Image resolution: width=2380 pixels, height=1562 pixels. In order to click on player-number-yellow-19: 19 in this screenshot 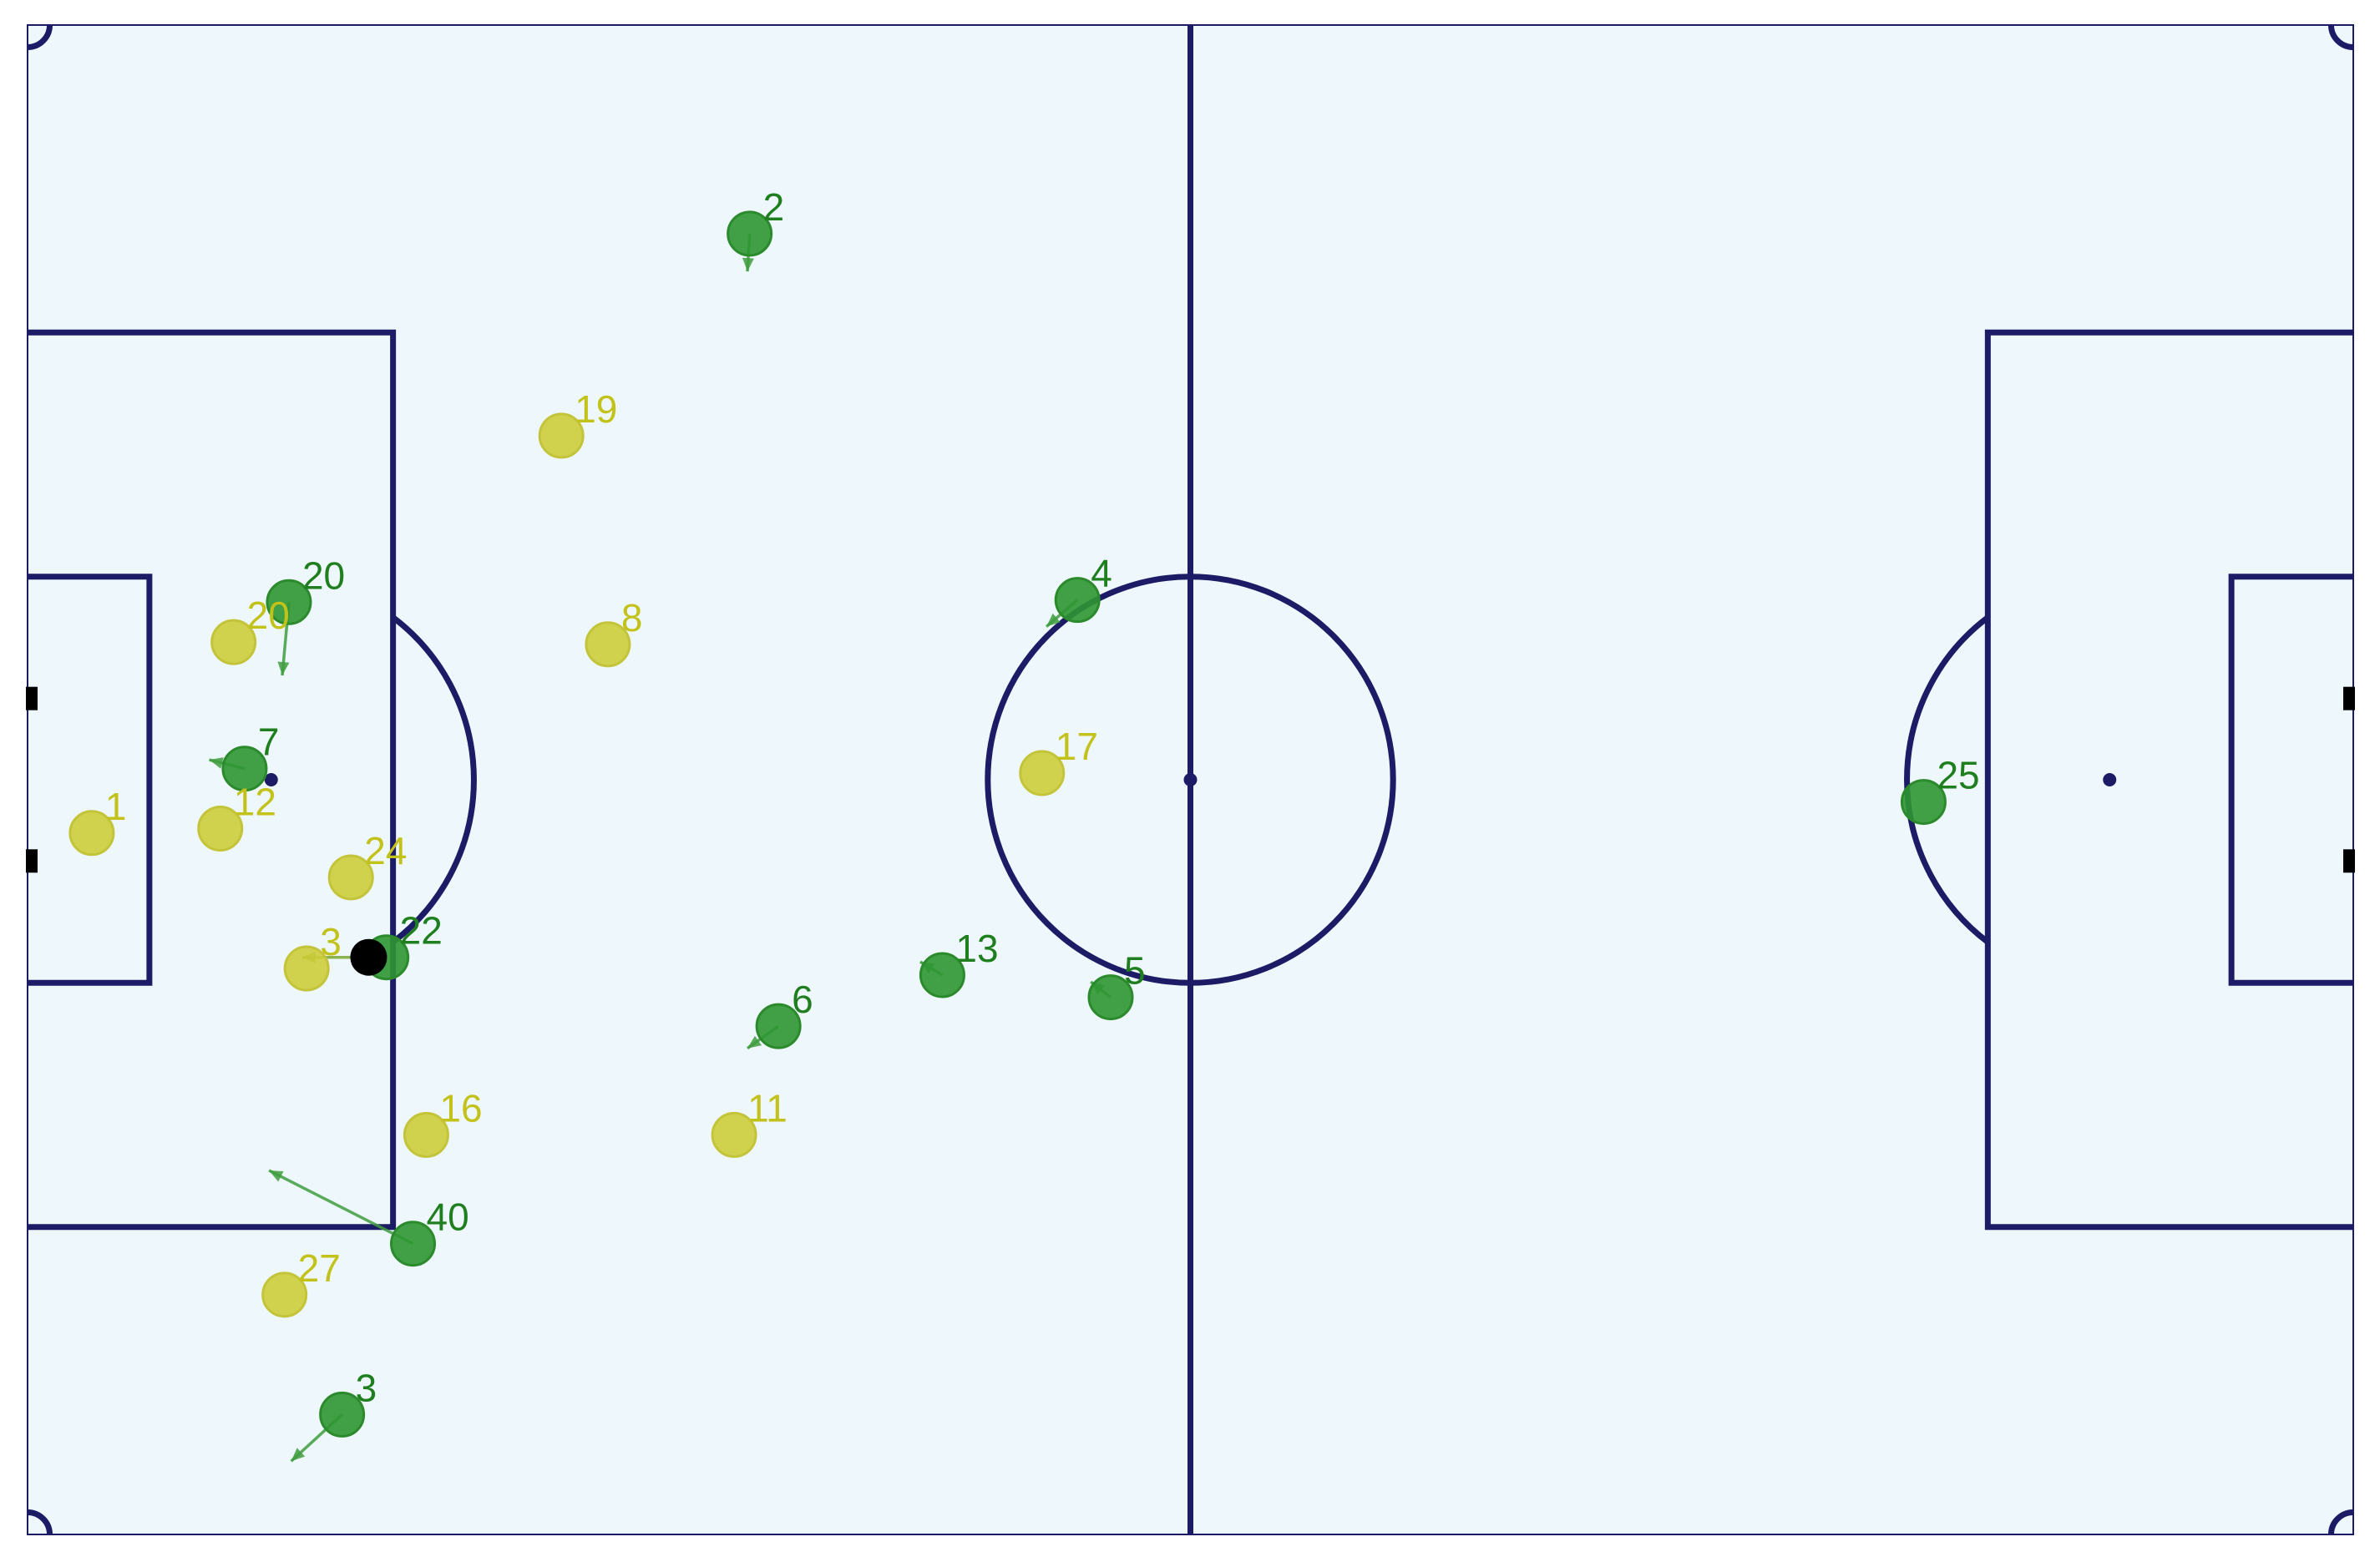, I will do `click(596, 409)`.